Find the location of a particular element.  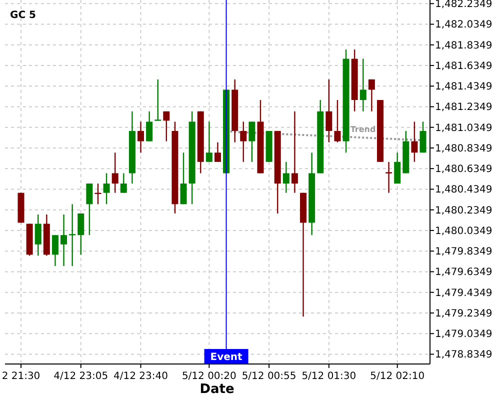

x-tick-label: 5/12 00:55 is located at coordinates (269, 376).